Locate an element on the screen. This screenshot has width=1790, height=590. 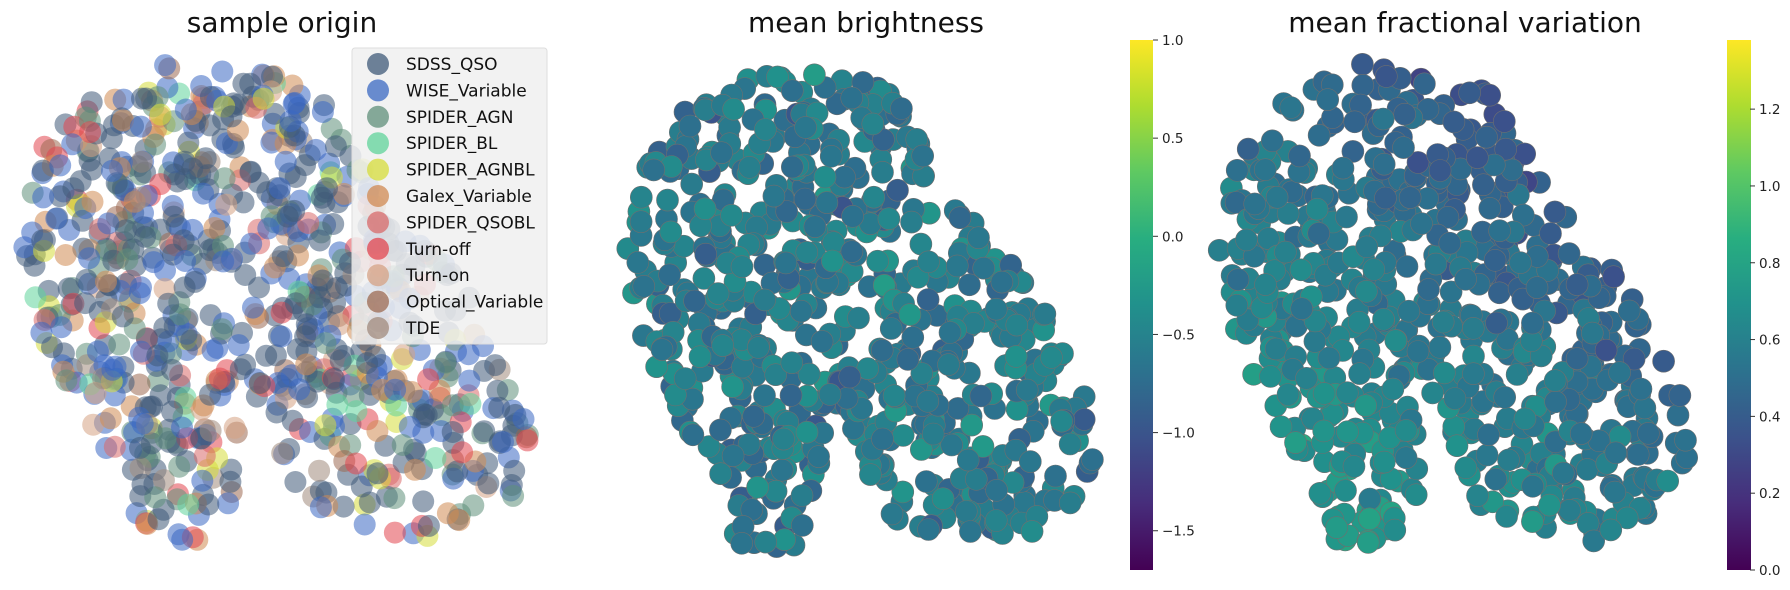
legend-item: SDSS_QSO is located at coordinates (432, 64).